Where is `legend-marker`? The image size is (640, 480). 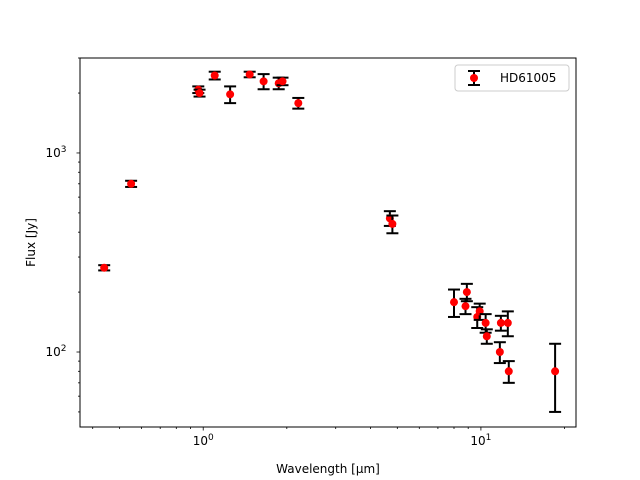 legend-marker is located at coordinates (474, 78).